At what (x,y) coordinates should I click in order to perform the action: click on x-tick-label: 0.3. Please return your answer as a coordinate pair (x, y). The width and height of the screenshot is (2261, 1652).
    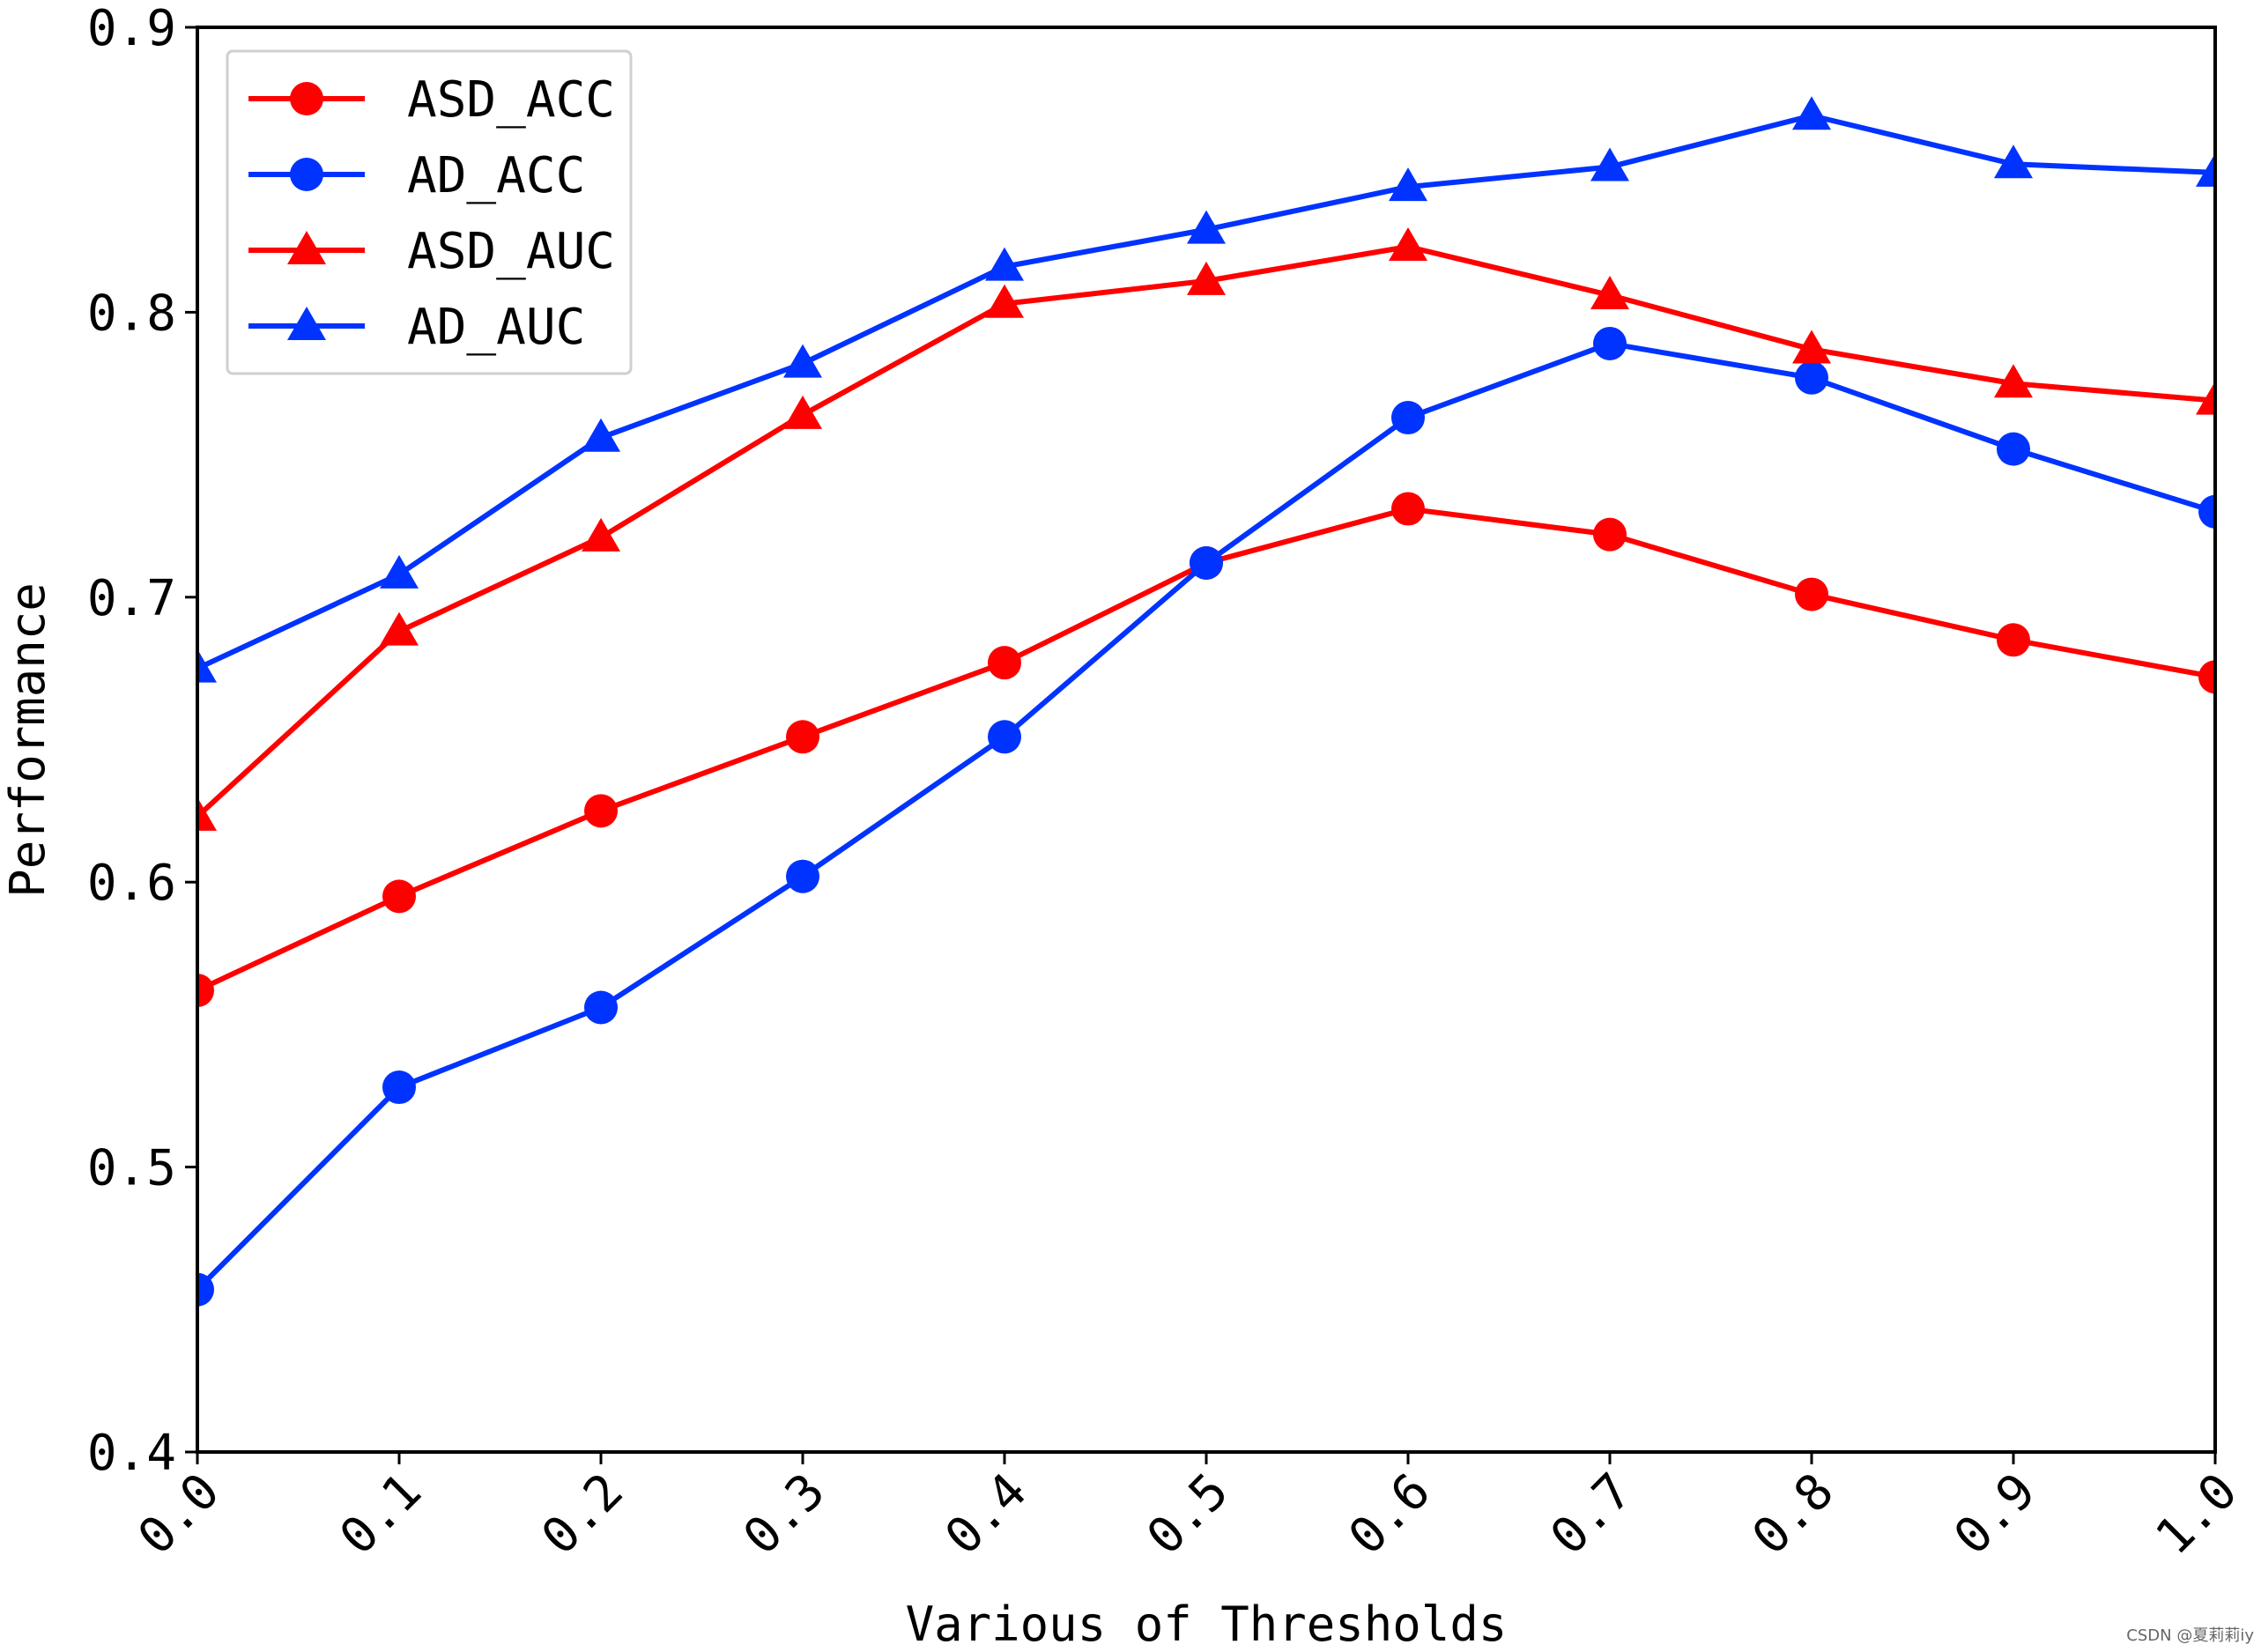
    Looking at the image, I should click on (783, 1514).